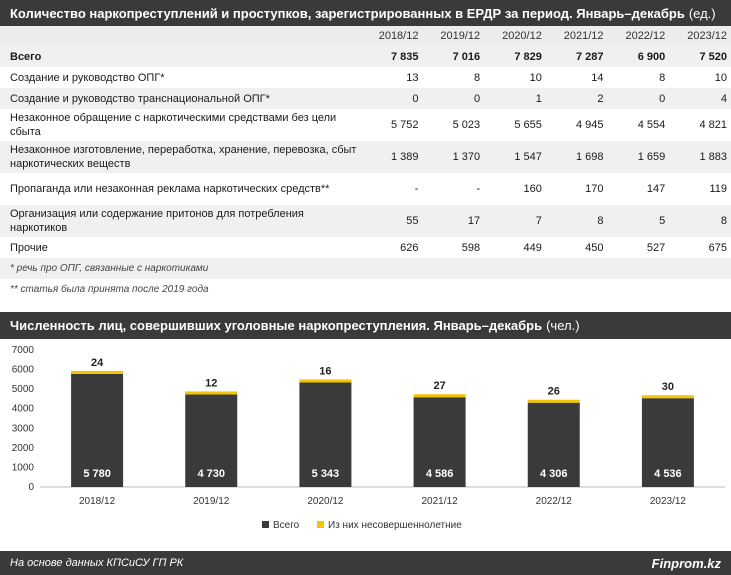 This screenshot has height=575, width=731. I want to click on cell-value: 1 883, so click(700, 157).